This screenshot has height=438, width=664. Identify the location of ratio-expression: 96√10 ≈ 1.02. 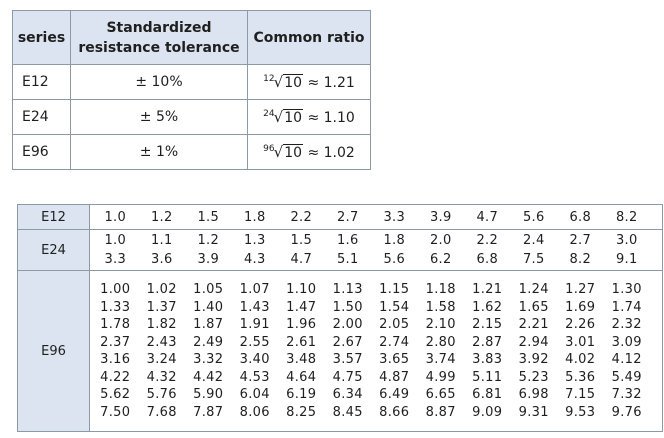
(309, 152).